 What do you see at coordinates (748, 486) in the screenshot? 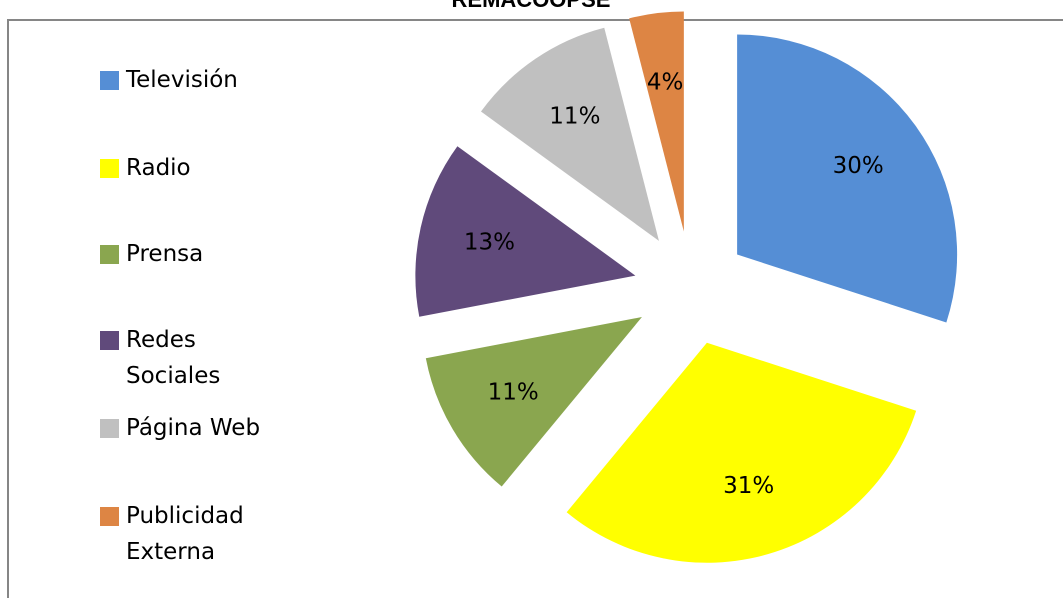
I see `data-label: 31%` at bounding box center [748, 486].